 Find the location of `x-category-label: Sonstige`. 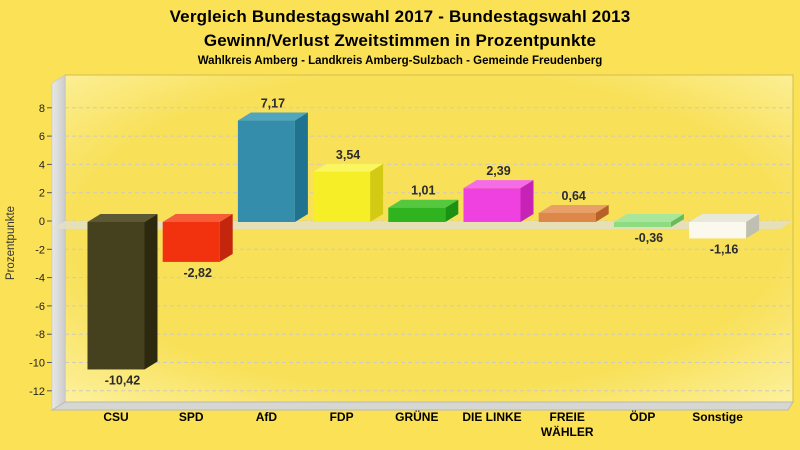

x-category-label: Sonstige is located at coordinates (717, 417).